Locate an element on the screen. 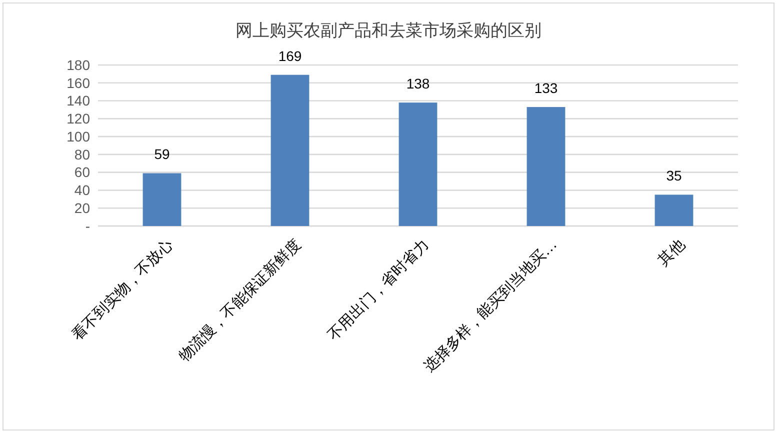 The width and height of the screenshot is (777, 433). y-tick-label: 180 is located at coordinates (78, 64).